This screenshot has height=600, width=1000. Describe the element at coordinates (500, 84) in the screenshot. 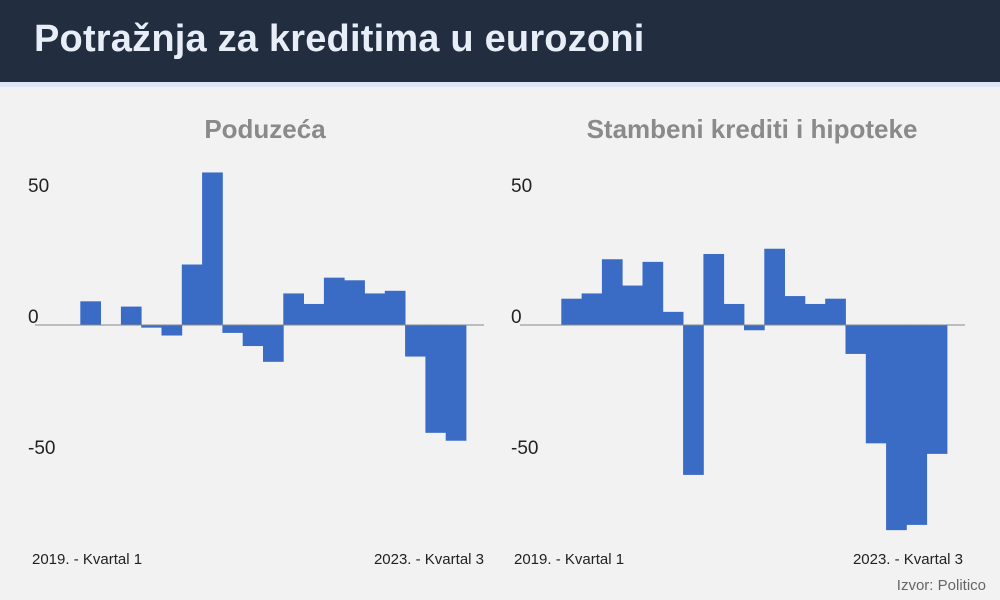

I see `header-divider` at that location.